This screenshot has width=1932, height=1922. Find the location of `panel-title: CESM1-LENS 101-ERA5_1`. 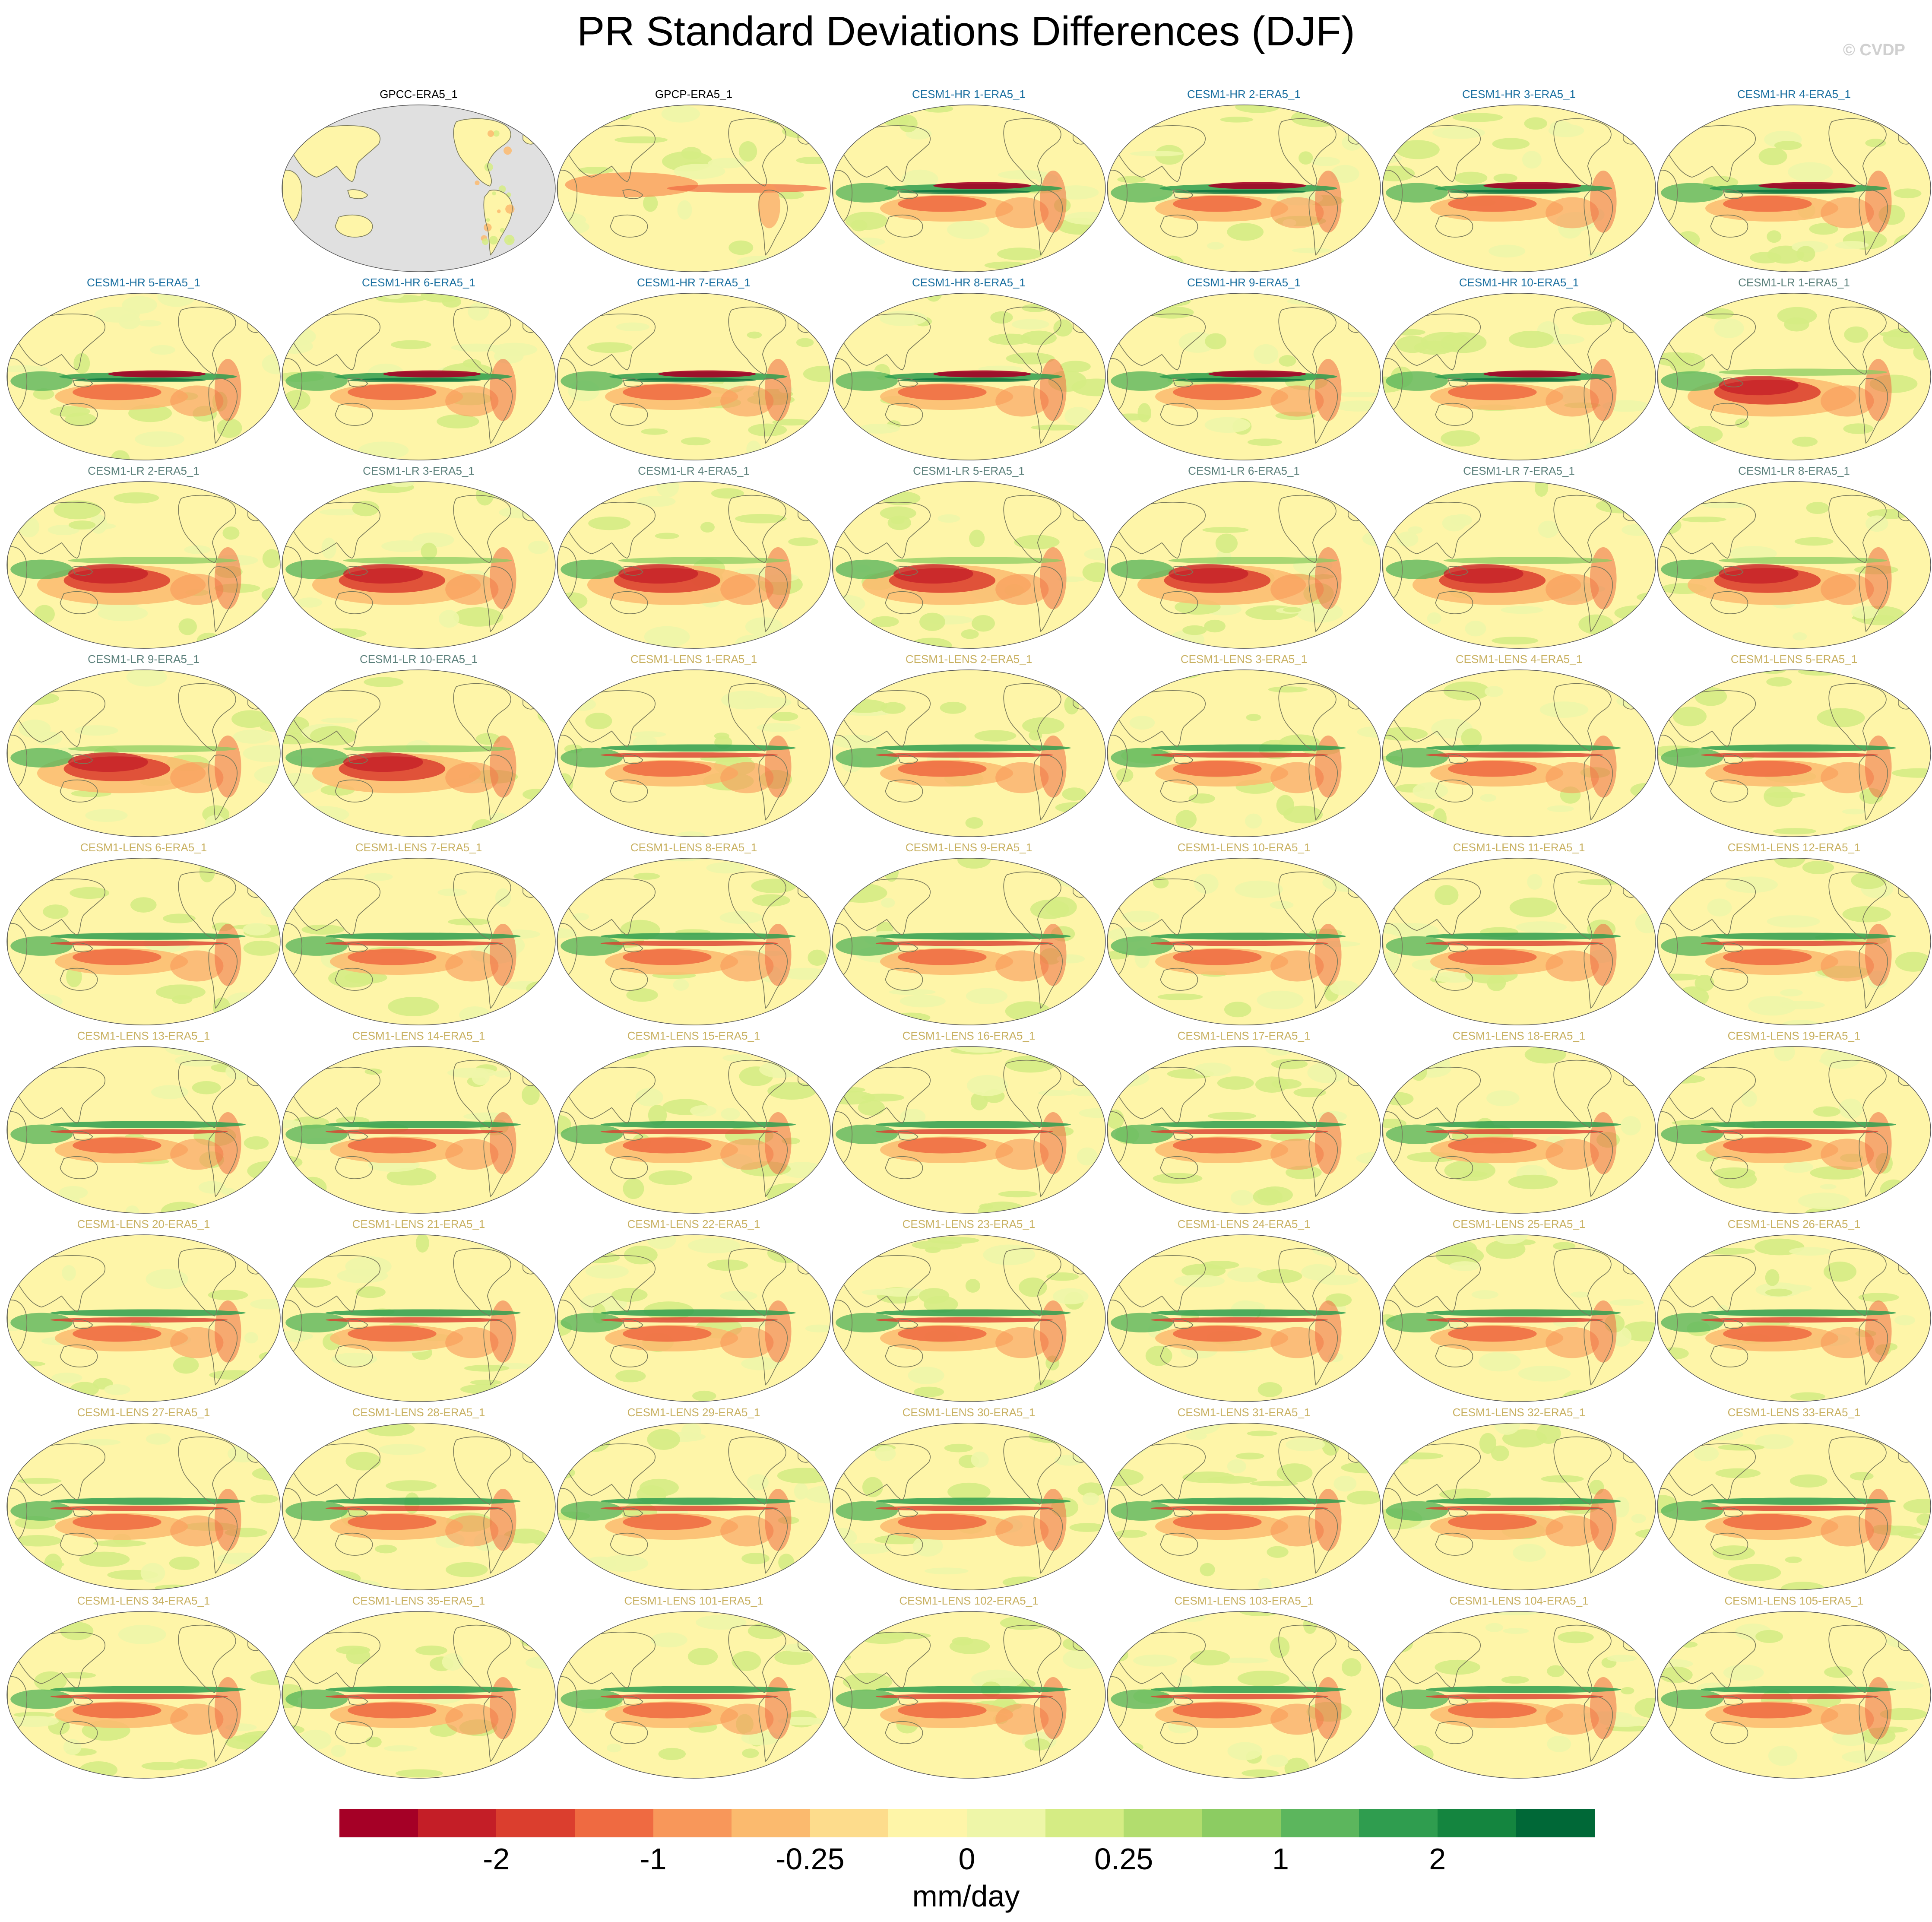

panel-title: CESM1-LENS 101-ERA5_1 is located at coordinates (694, 1600).